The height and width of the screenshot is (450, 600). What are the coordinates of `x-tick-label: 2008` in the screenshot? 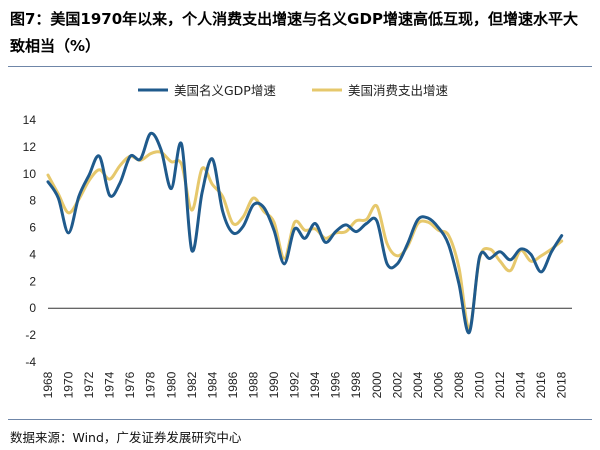 It's located at (459, 384).